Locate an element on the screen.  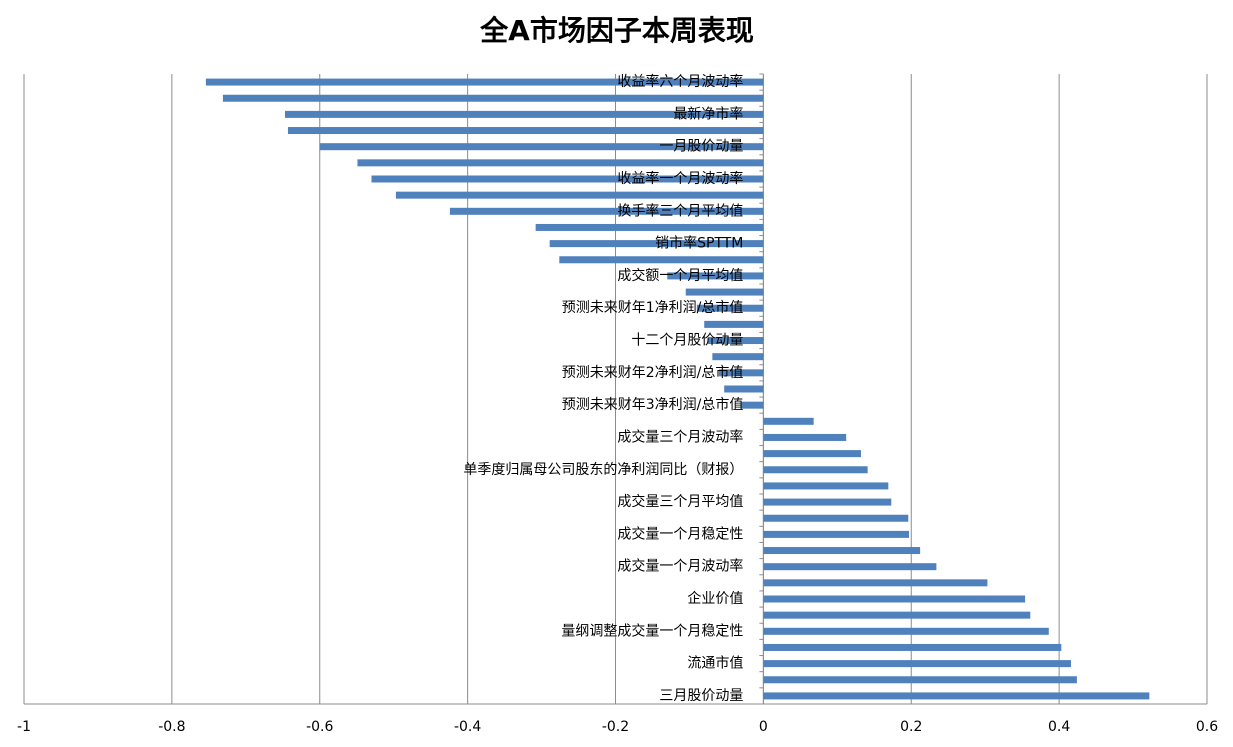
y-tick-label: 最新净市率 is located at coordinates (708, 113).